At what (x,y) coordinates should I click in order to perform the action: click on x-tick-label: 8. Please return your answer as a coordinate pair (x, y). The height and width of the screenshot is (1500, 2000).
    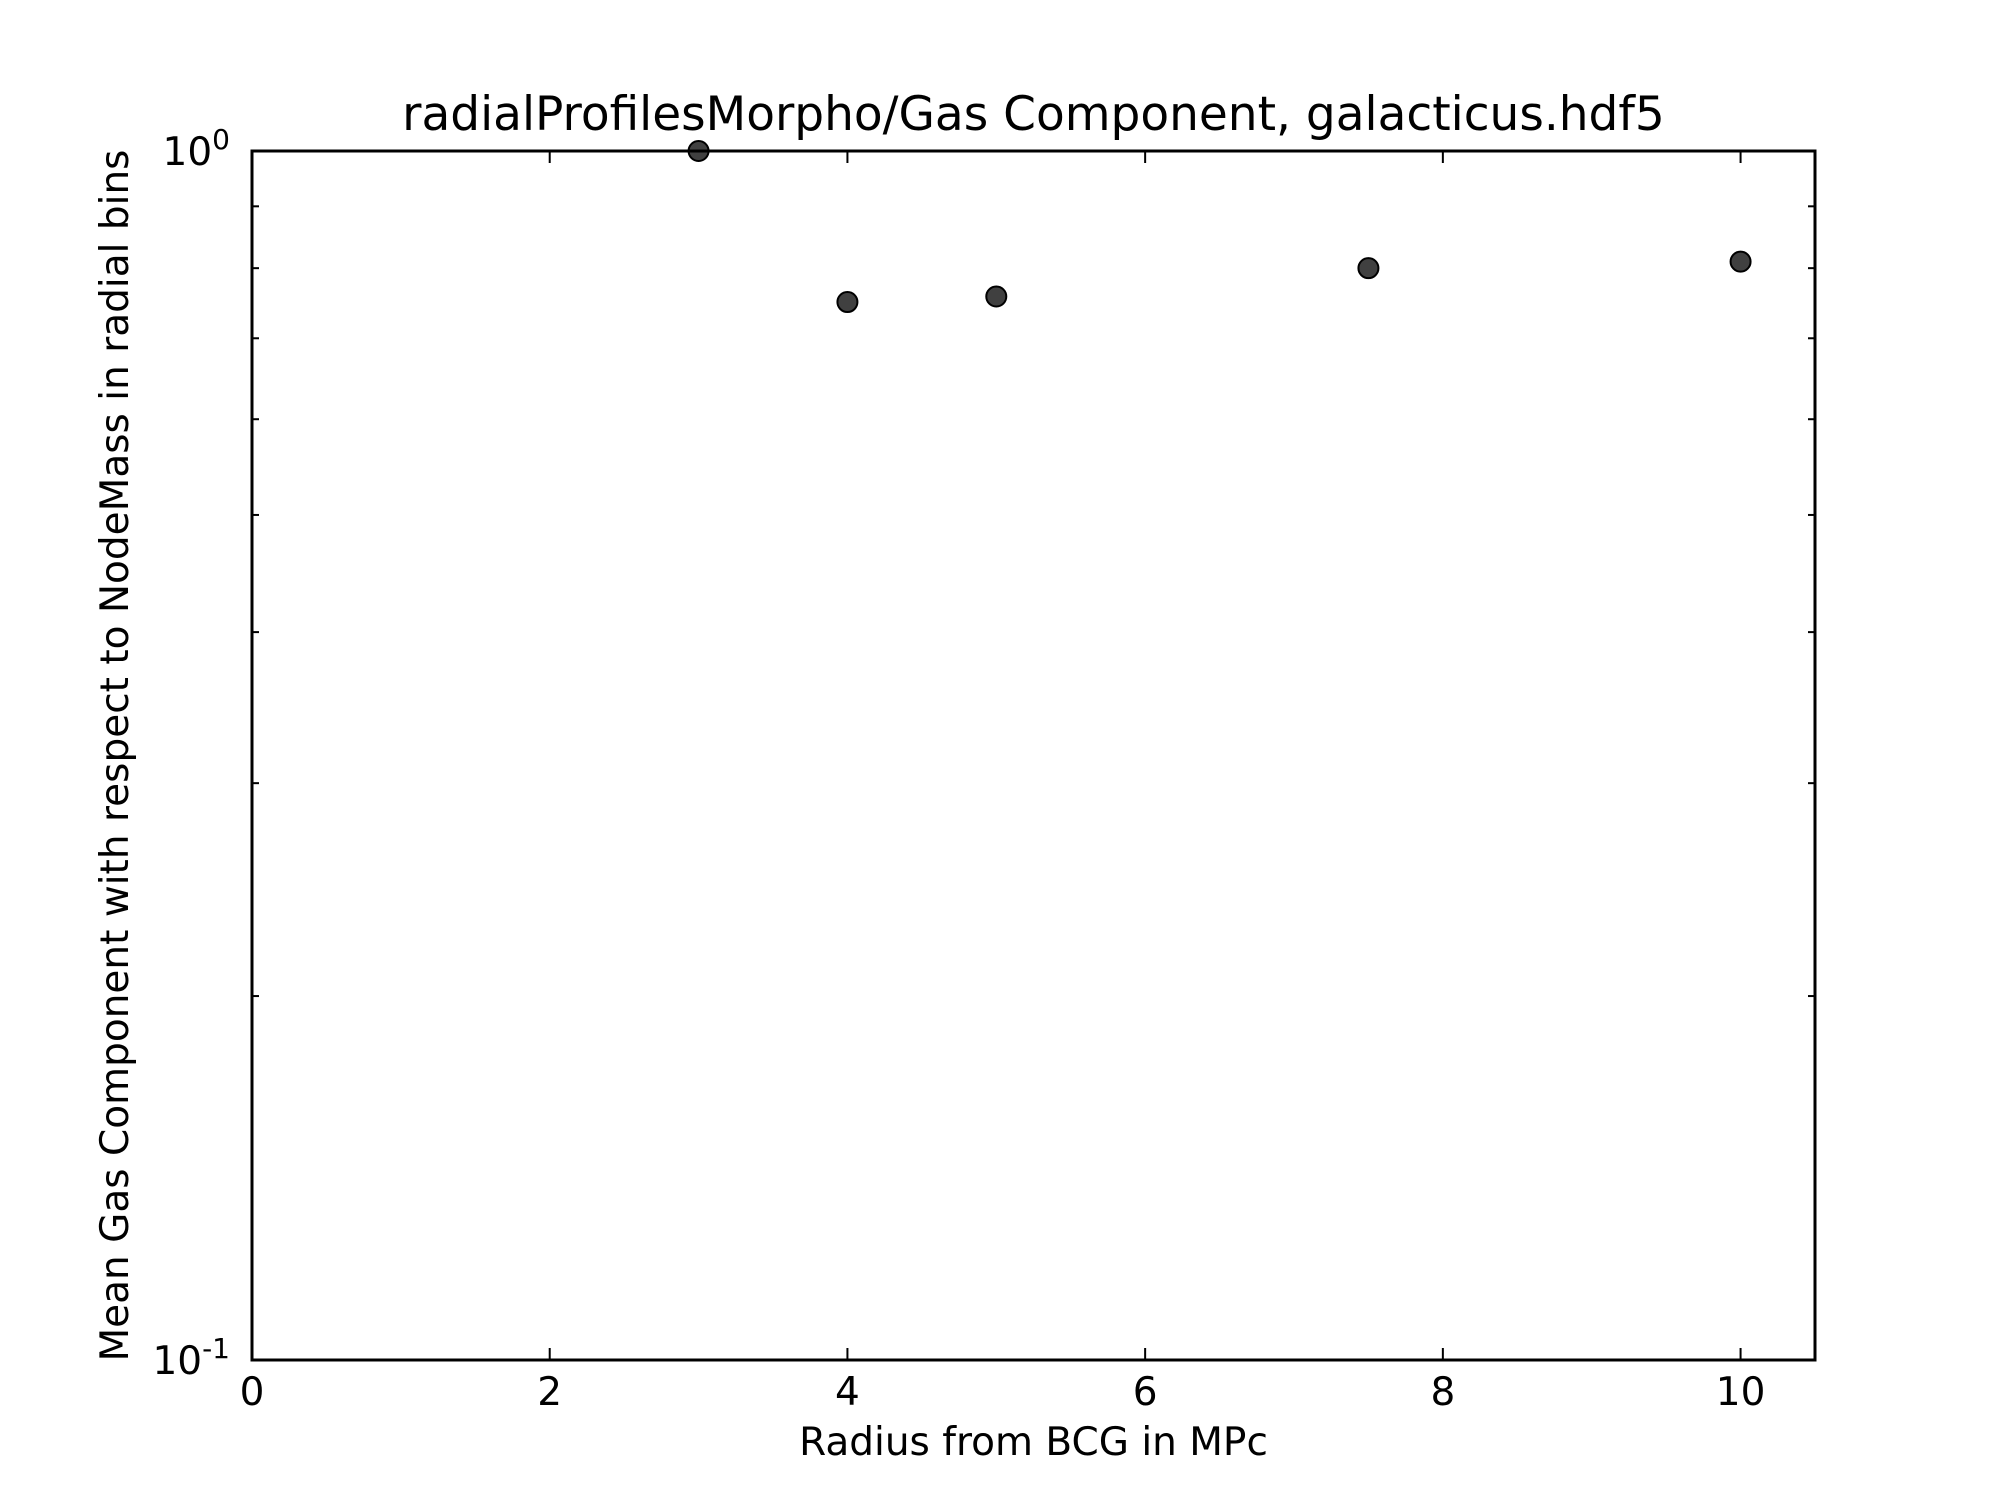
    Looking at the image, I should click on (1442, 1392).